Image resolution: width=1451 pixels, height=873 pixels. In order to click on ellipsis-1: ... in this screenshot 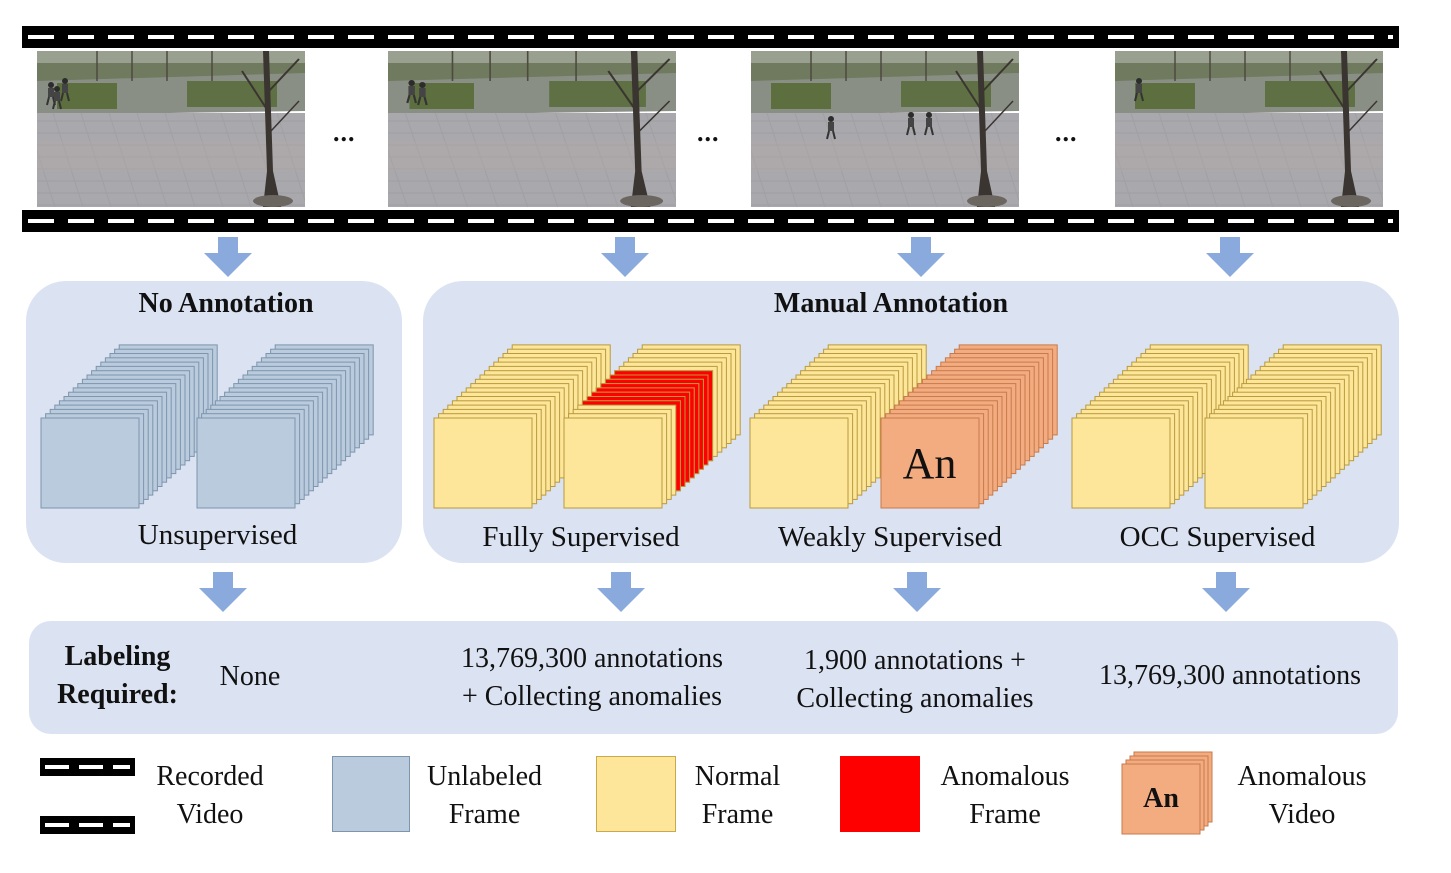, I will do `click(344, 132)`.